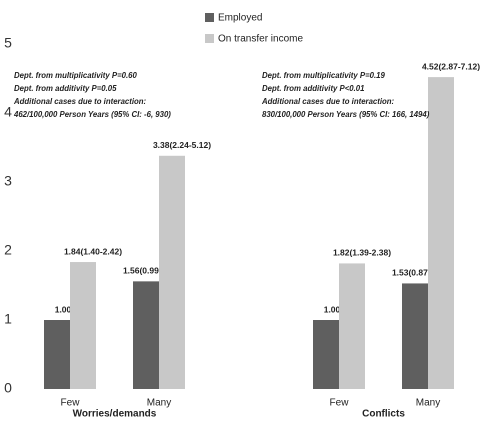 The width and height of the screenshot is (490, 422). Describe the element at coordinates (8, 43) in the screenshot. I see `y-tick-label: 5` at that location.